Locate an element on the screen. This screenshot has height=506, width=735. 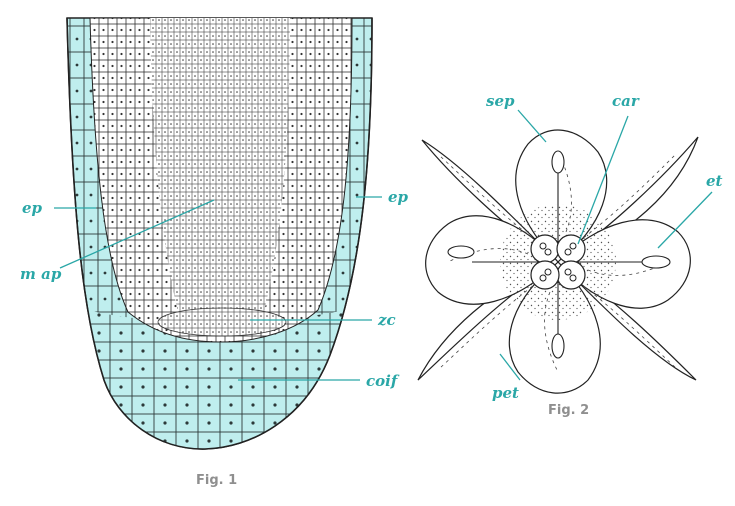
caption-fig2: Fig. 2 is located at coordinates (568, 410).